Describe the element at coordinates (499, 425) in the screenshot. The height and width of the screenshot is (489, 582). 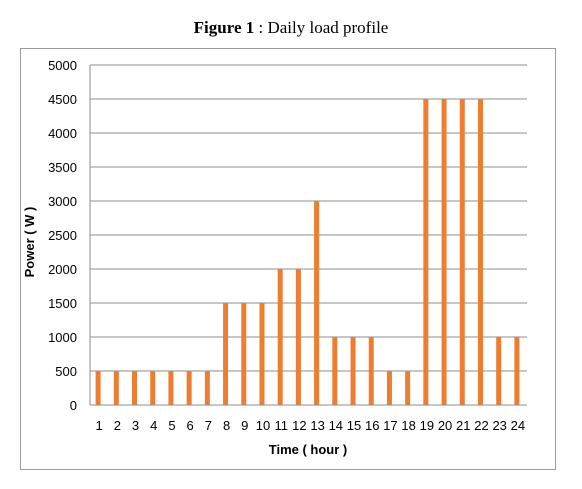
I see `x-tick-label: 23` at that location.